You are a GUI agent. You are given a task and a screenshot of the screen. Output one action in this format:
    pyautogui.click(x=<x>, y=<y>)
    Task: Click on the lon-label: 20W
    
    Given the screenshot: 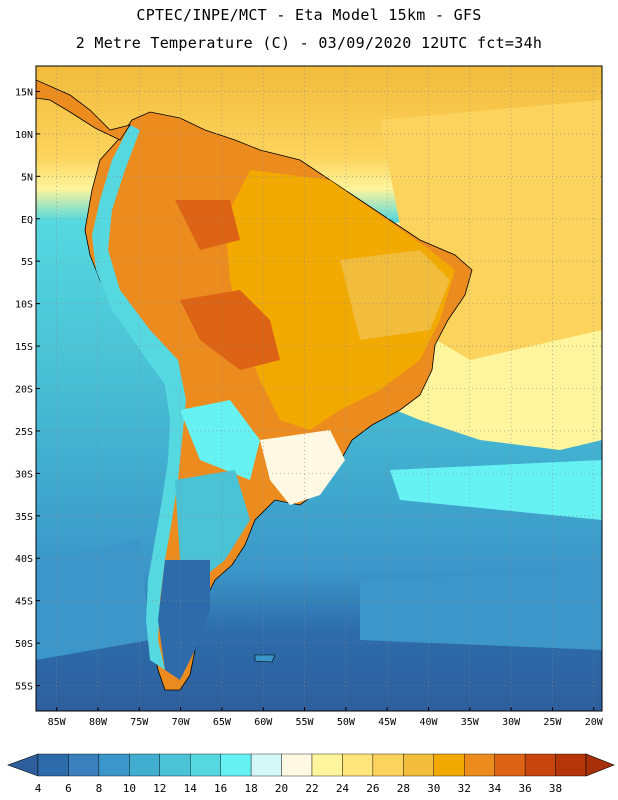 What is the action you would take?
    pyautogui.click(x=594, y=722)
    